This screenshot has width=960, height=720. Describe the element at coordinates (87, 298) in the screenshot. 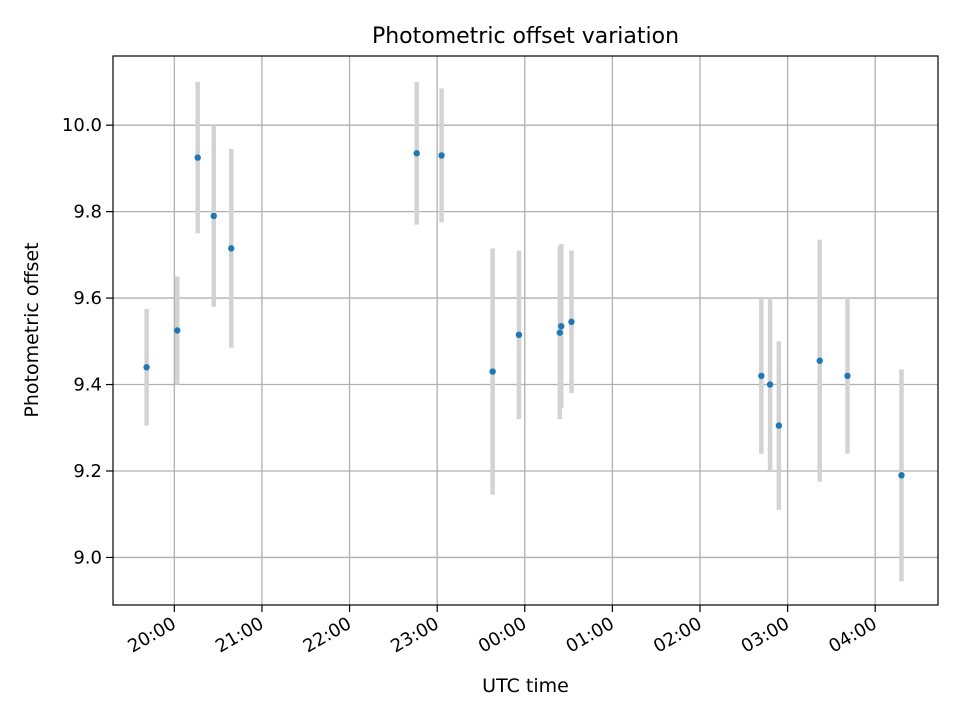

I see `y-tick-label: 9.6` at that location.